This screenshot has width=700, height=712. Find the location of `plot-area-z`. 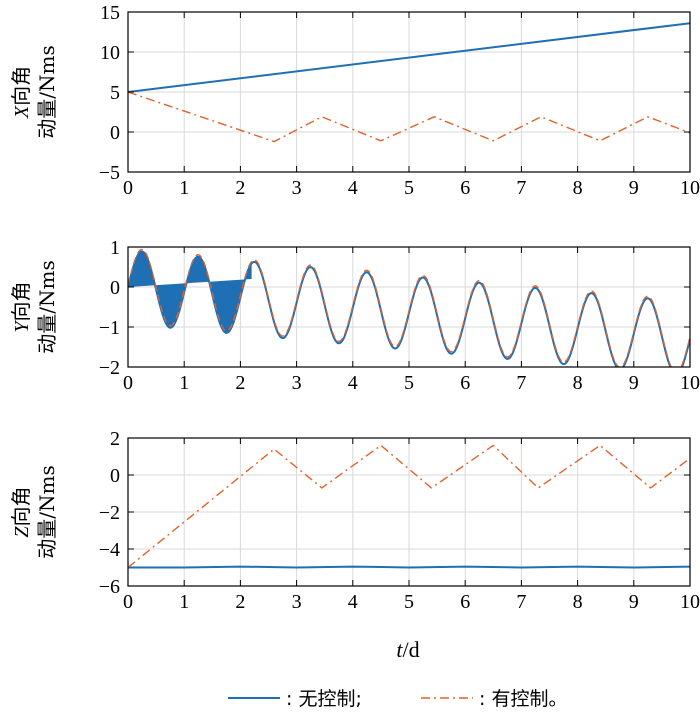

plot-area-z is located at coordinates (409, 506).